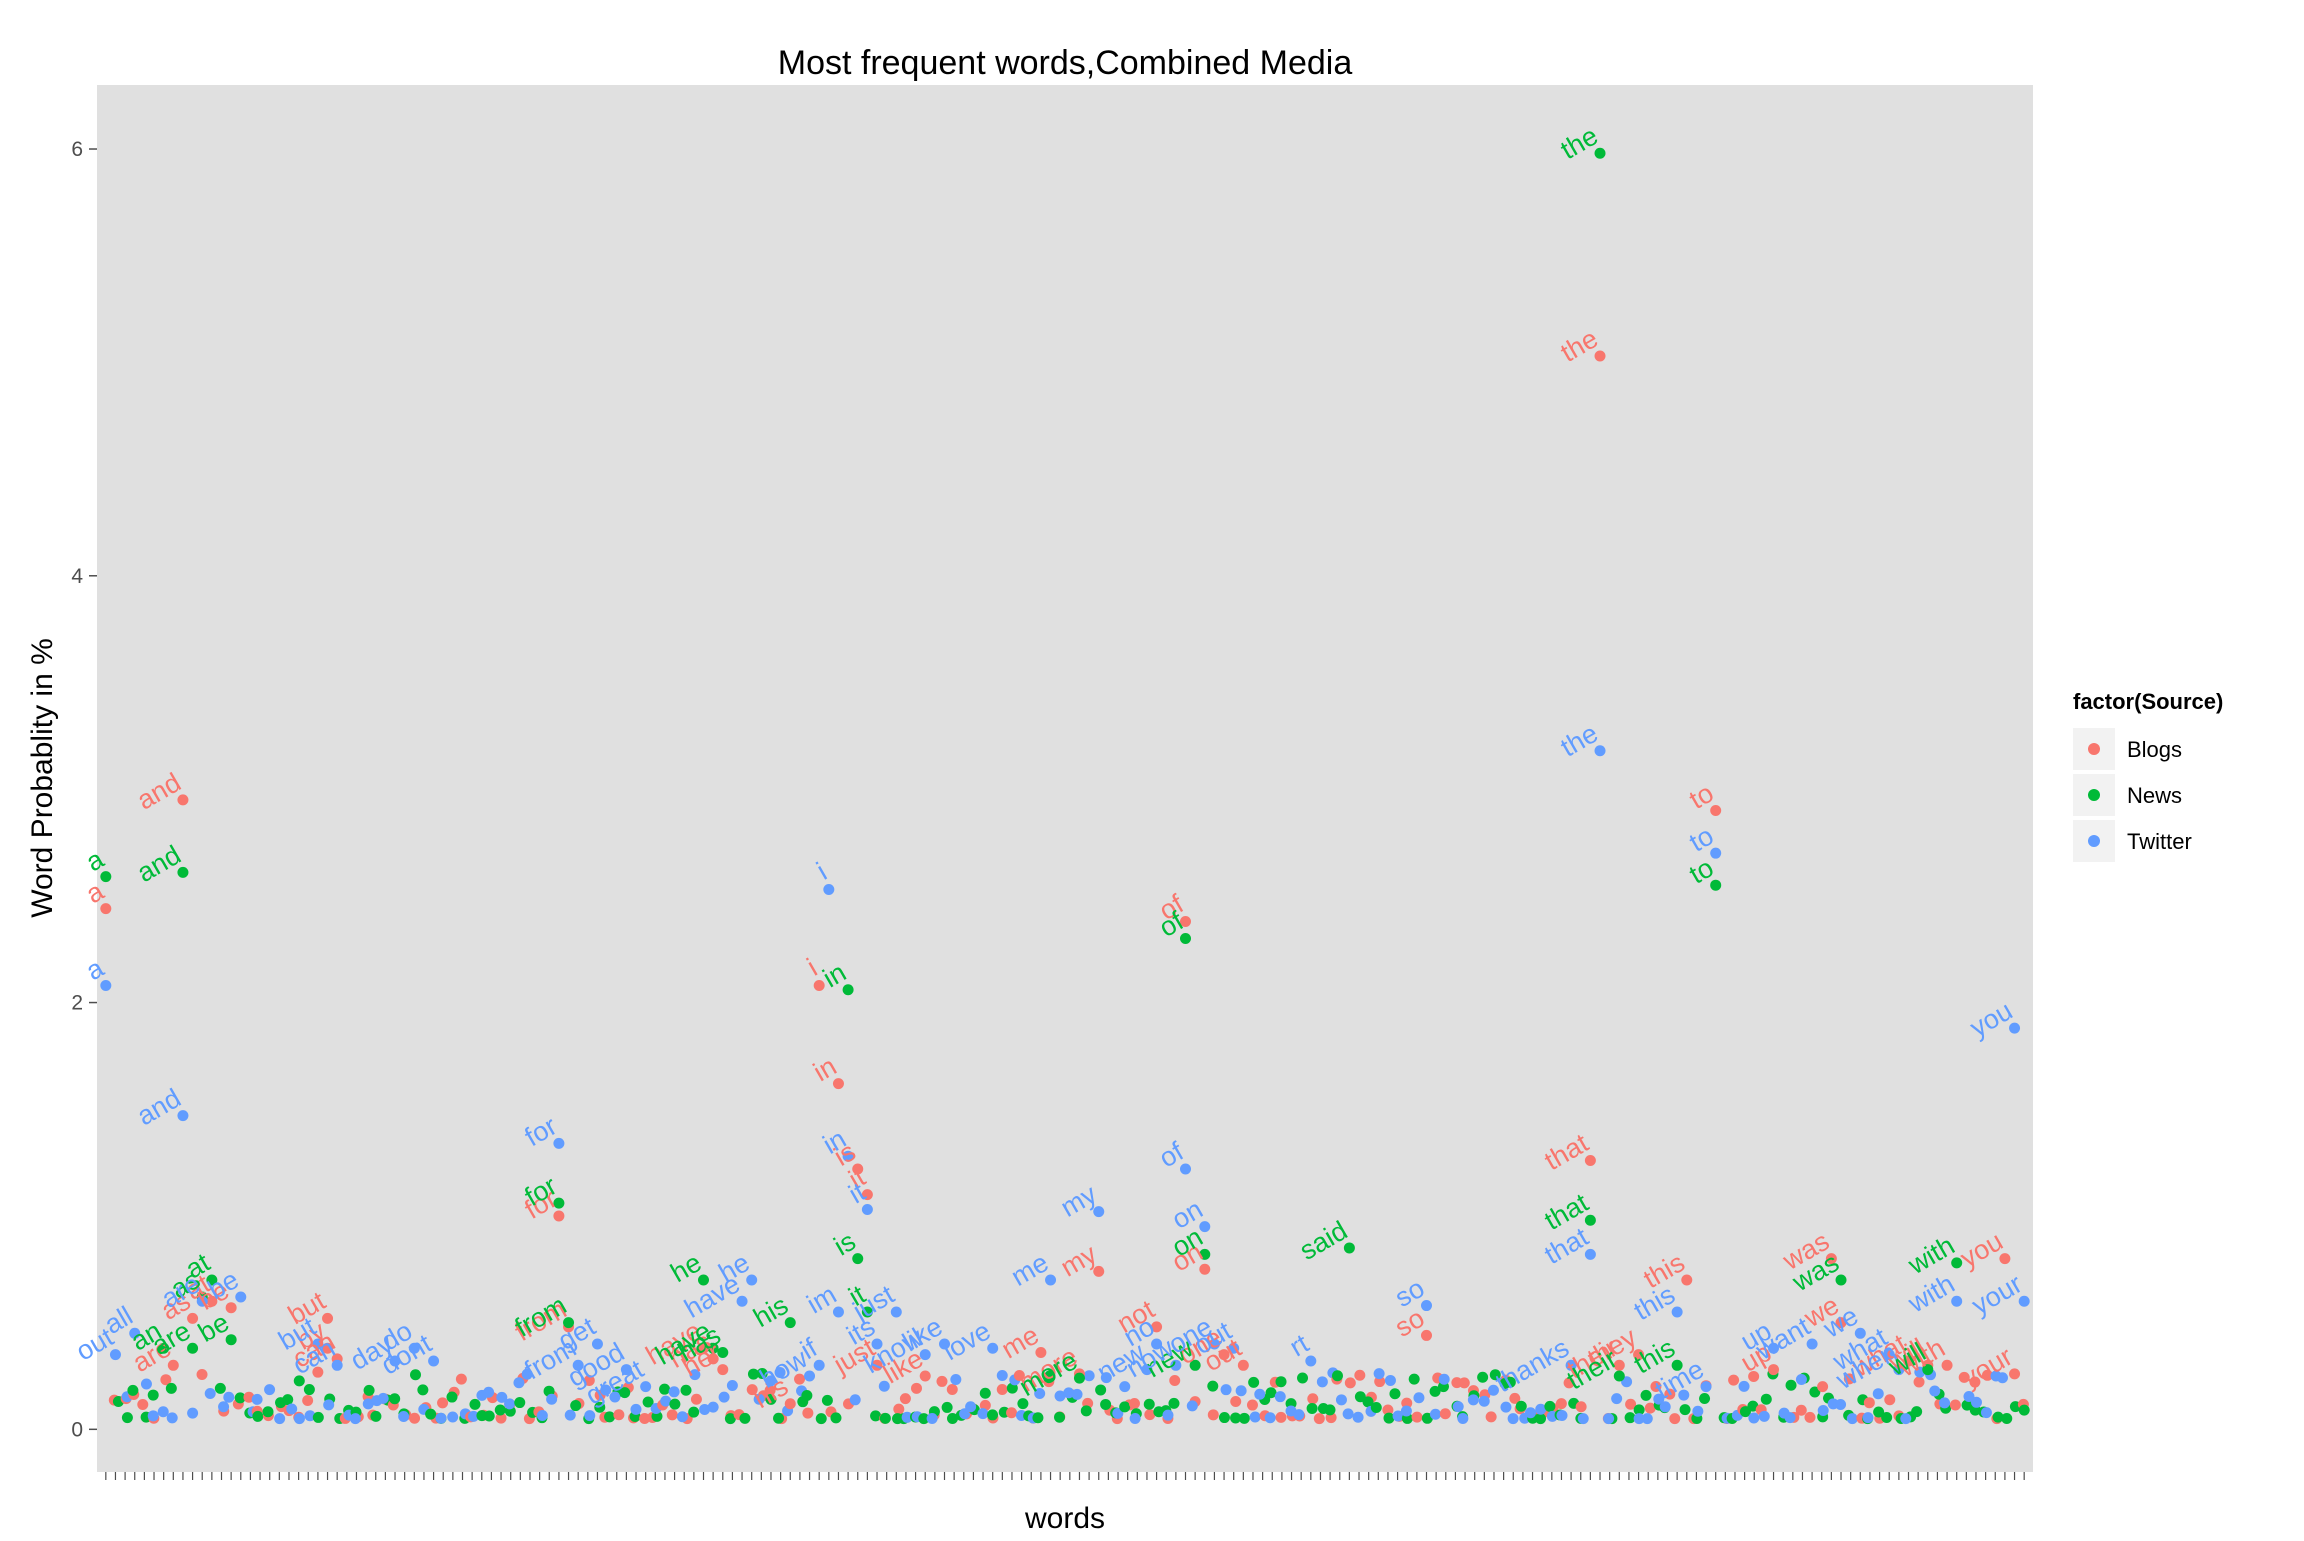 This screenshot has height=1541, width=2304. I want to click on x-axis-title: words, so click(1064, 1518).